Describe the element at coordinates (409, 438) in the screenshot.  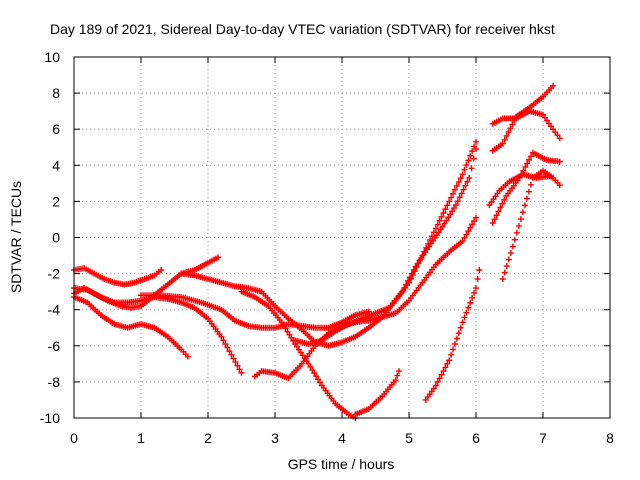
I see `x-tick-label: 5` at that location.